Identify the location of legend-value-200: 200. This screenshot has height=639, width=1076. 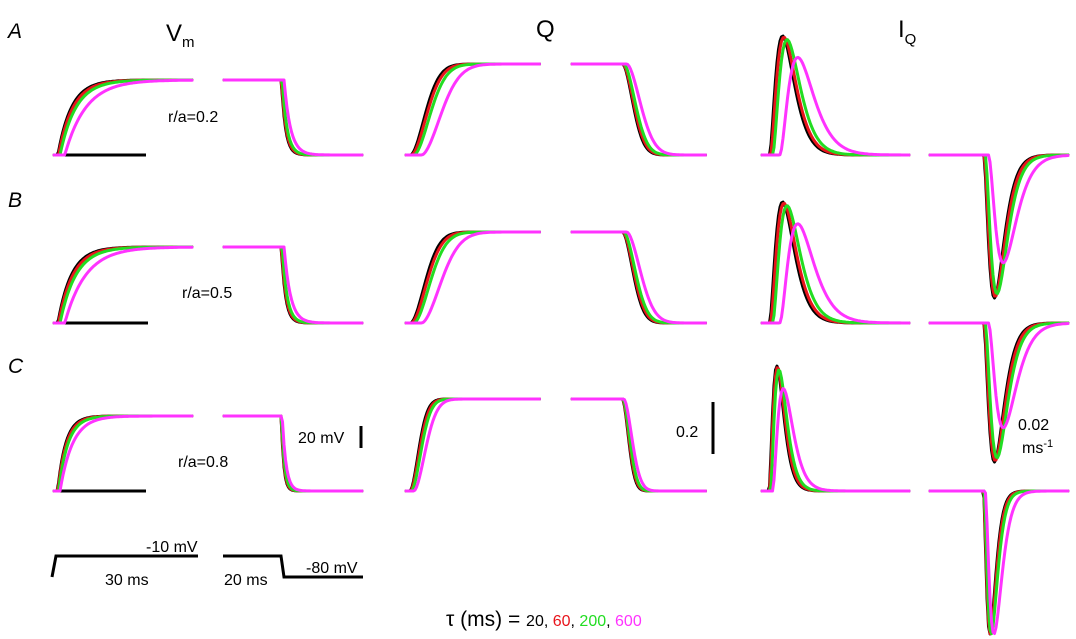
(592, 621).